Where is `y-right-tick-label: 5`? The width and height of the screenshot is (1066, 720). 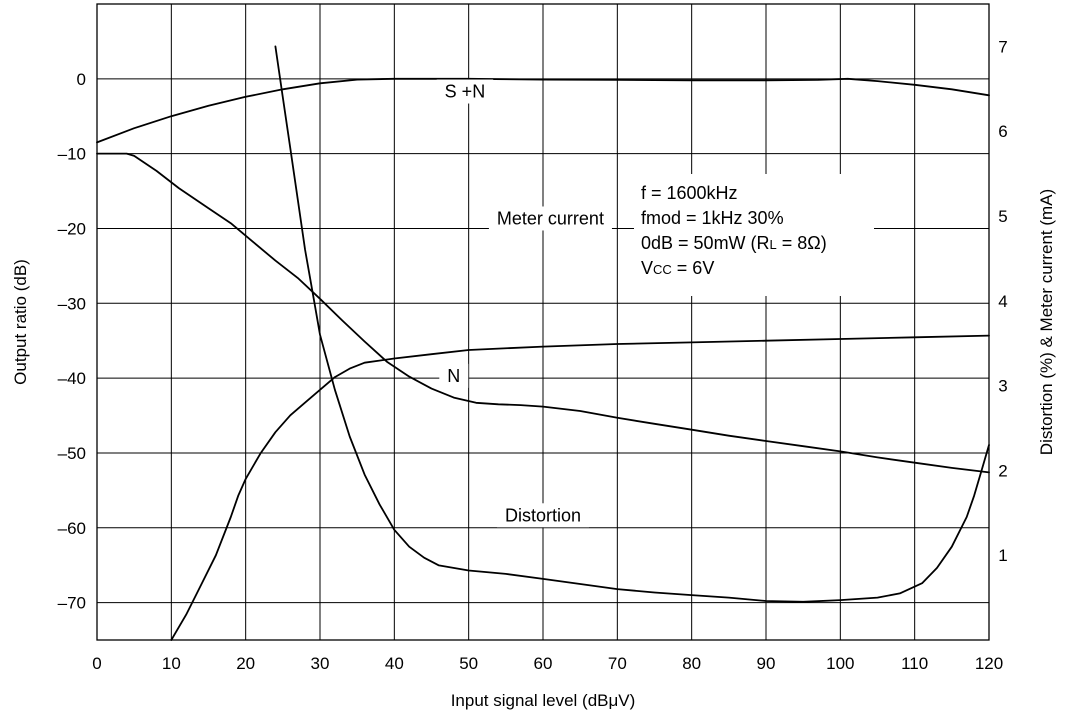
y-right-tick-label: 5 is located at coordinates (1002, 216).